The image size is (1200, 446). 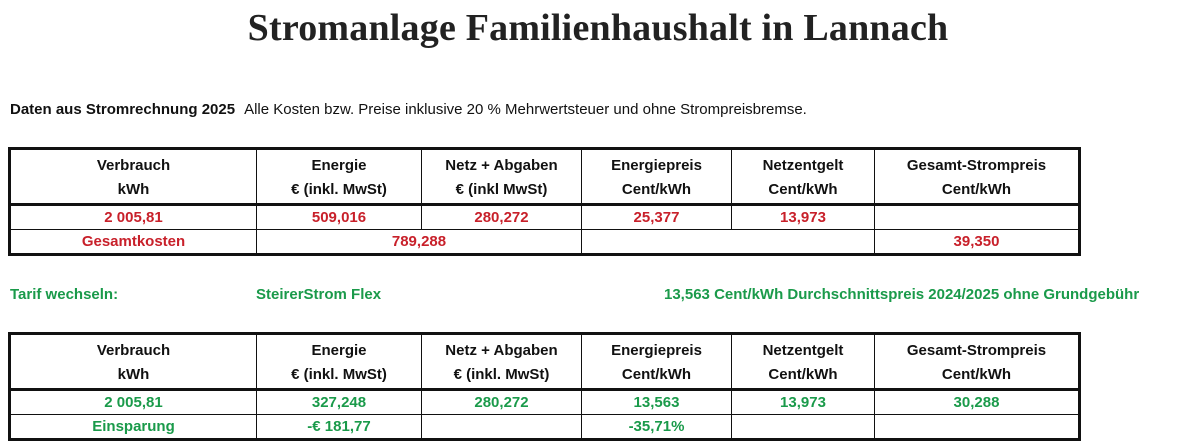 I want to click on savings-row: Einsparung -€ 181,77 -35,71%, so click(x=544, y=427).